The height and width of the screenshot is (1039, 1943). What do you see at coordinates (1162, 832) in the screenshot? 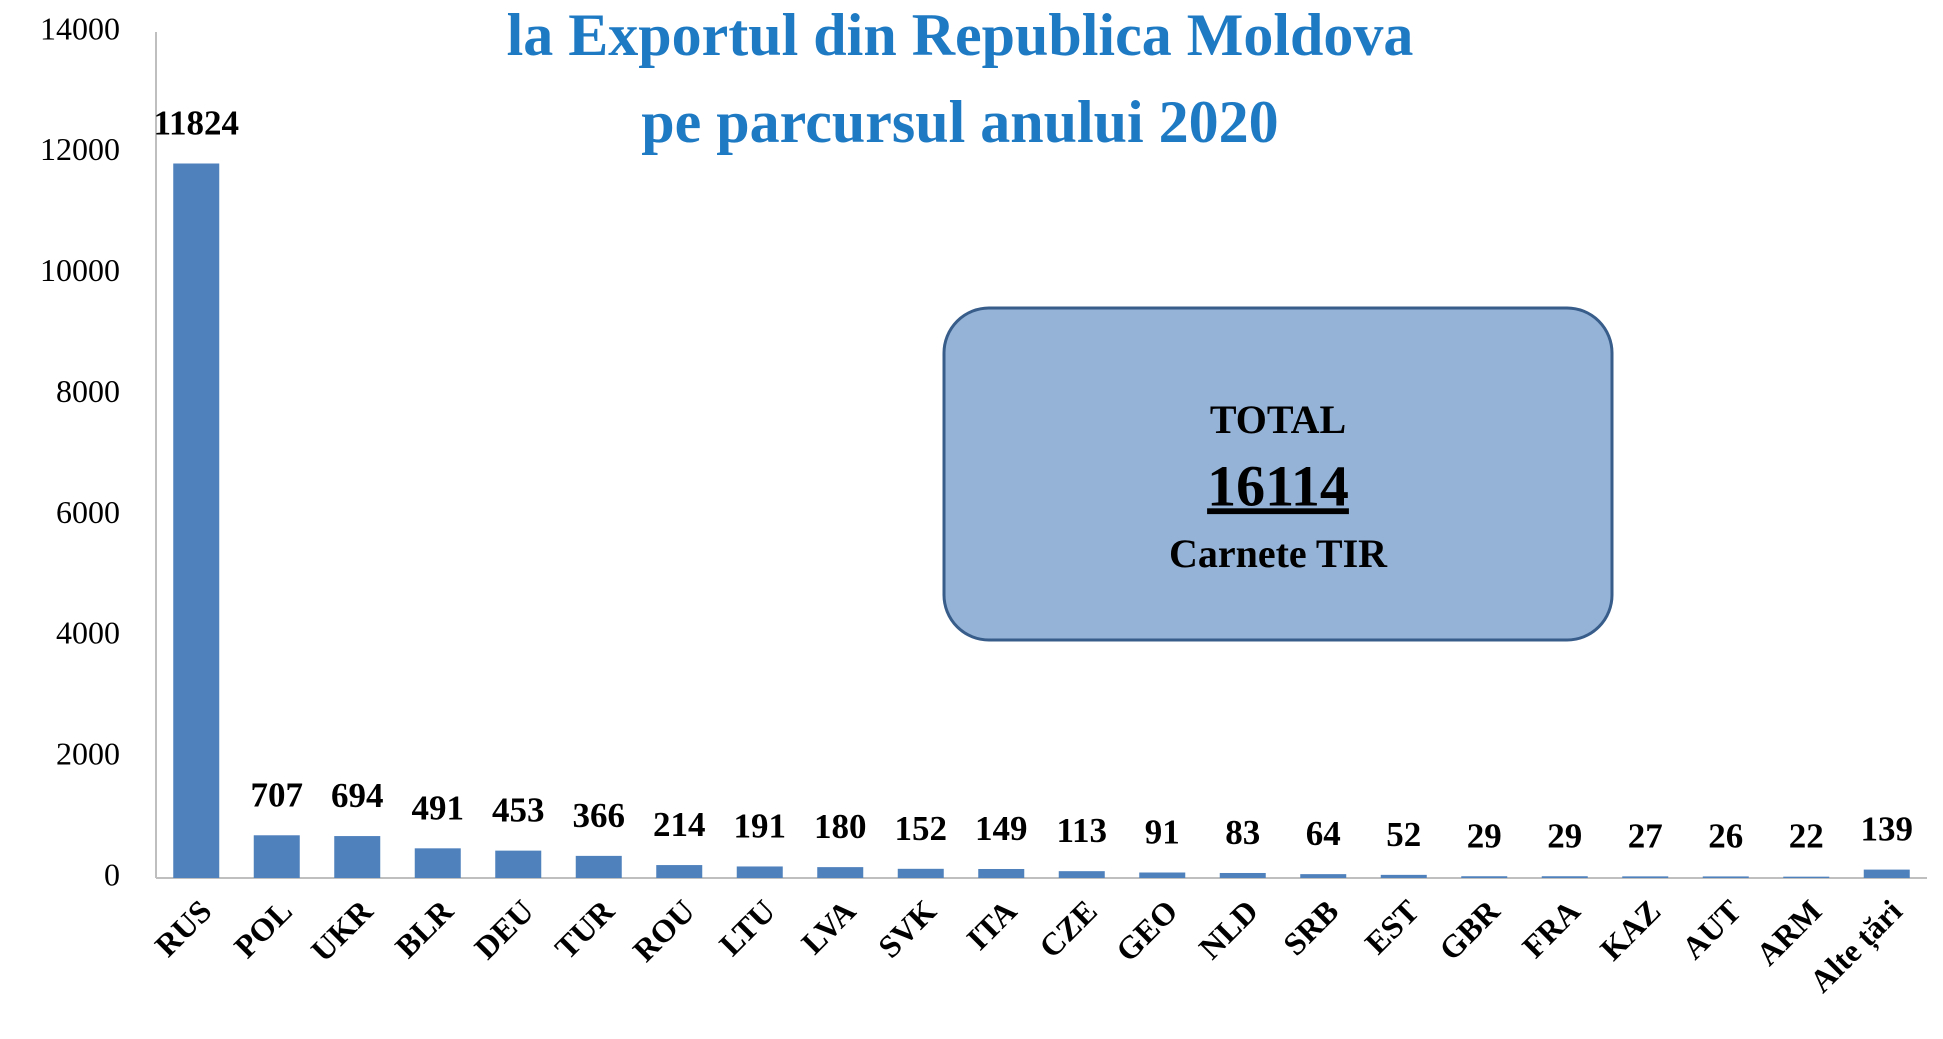
I see `data-label: 91` at bounding box center [1162, 832].